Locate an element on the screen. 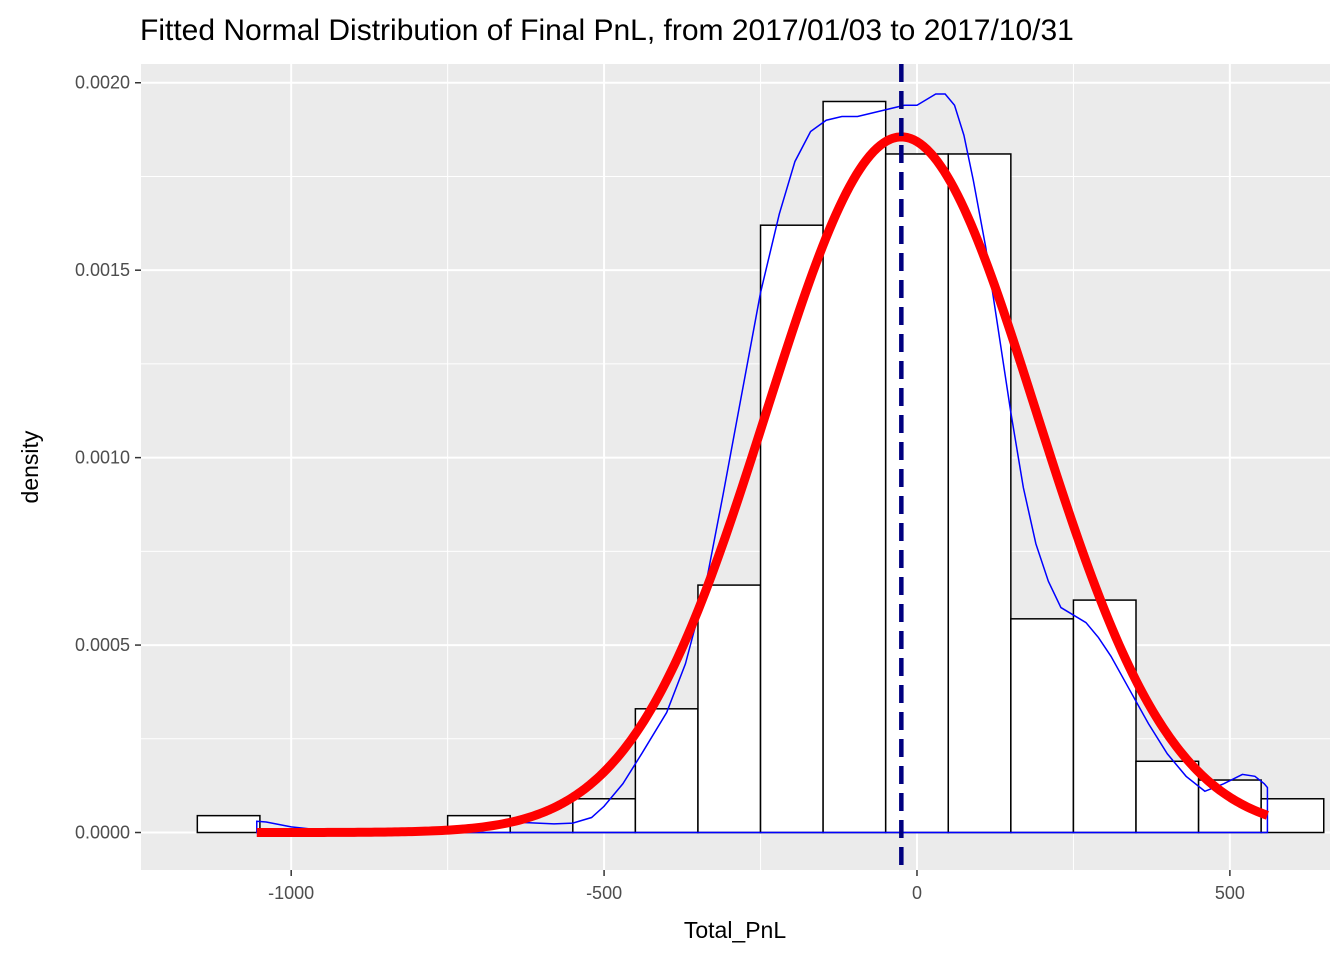 Image resolution: width=1344 pixels, height=960 pixels. x-tick-label: 0 is located at coordinates (917, 893).